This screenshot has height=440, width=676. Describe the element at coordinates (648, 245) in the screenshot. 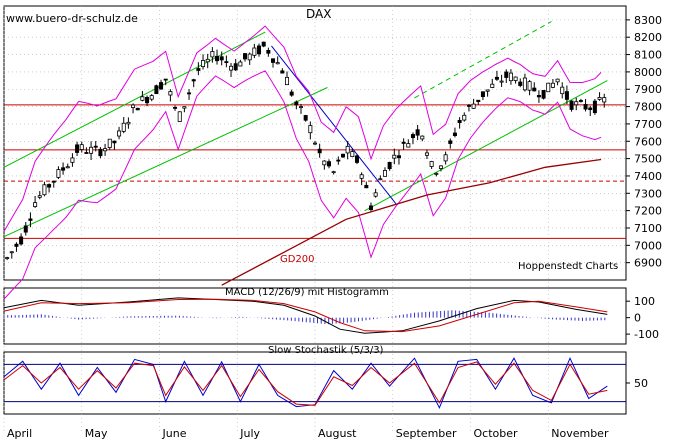

I see `price-tick-label: 7000` at that location.